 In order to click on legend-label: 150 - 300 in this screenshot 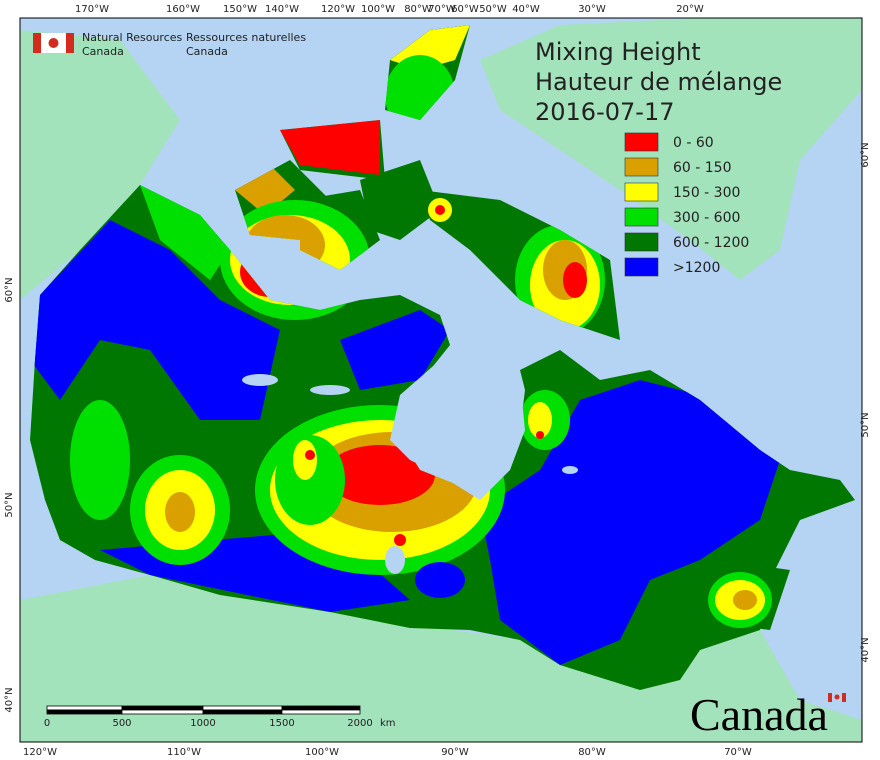, I will do `click(706, 193)`.